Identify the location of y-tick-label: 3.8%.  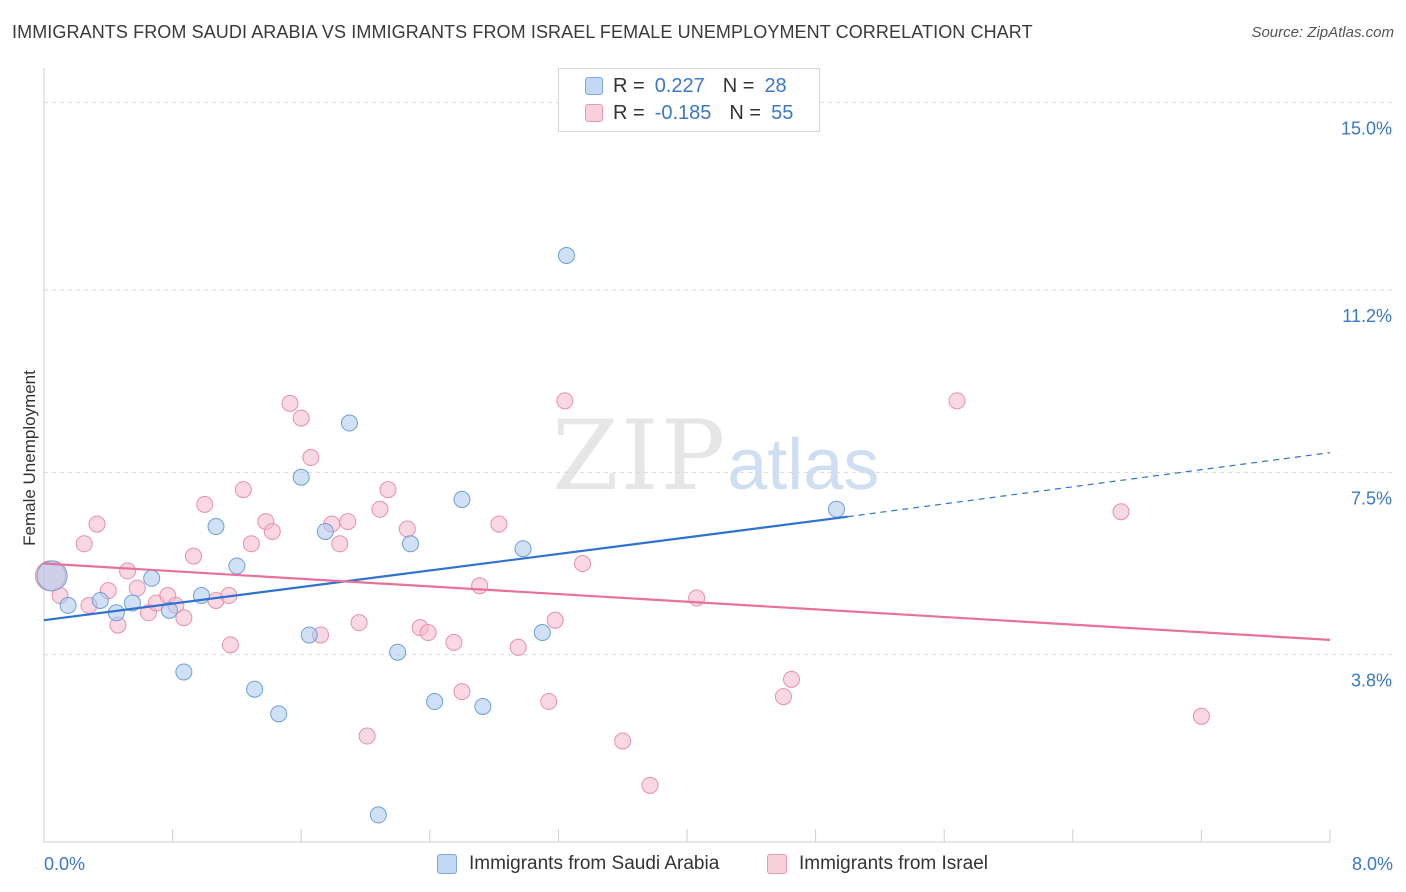
(1371, 681).